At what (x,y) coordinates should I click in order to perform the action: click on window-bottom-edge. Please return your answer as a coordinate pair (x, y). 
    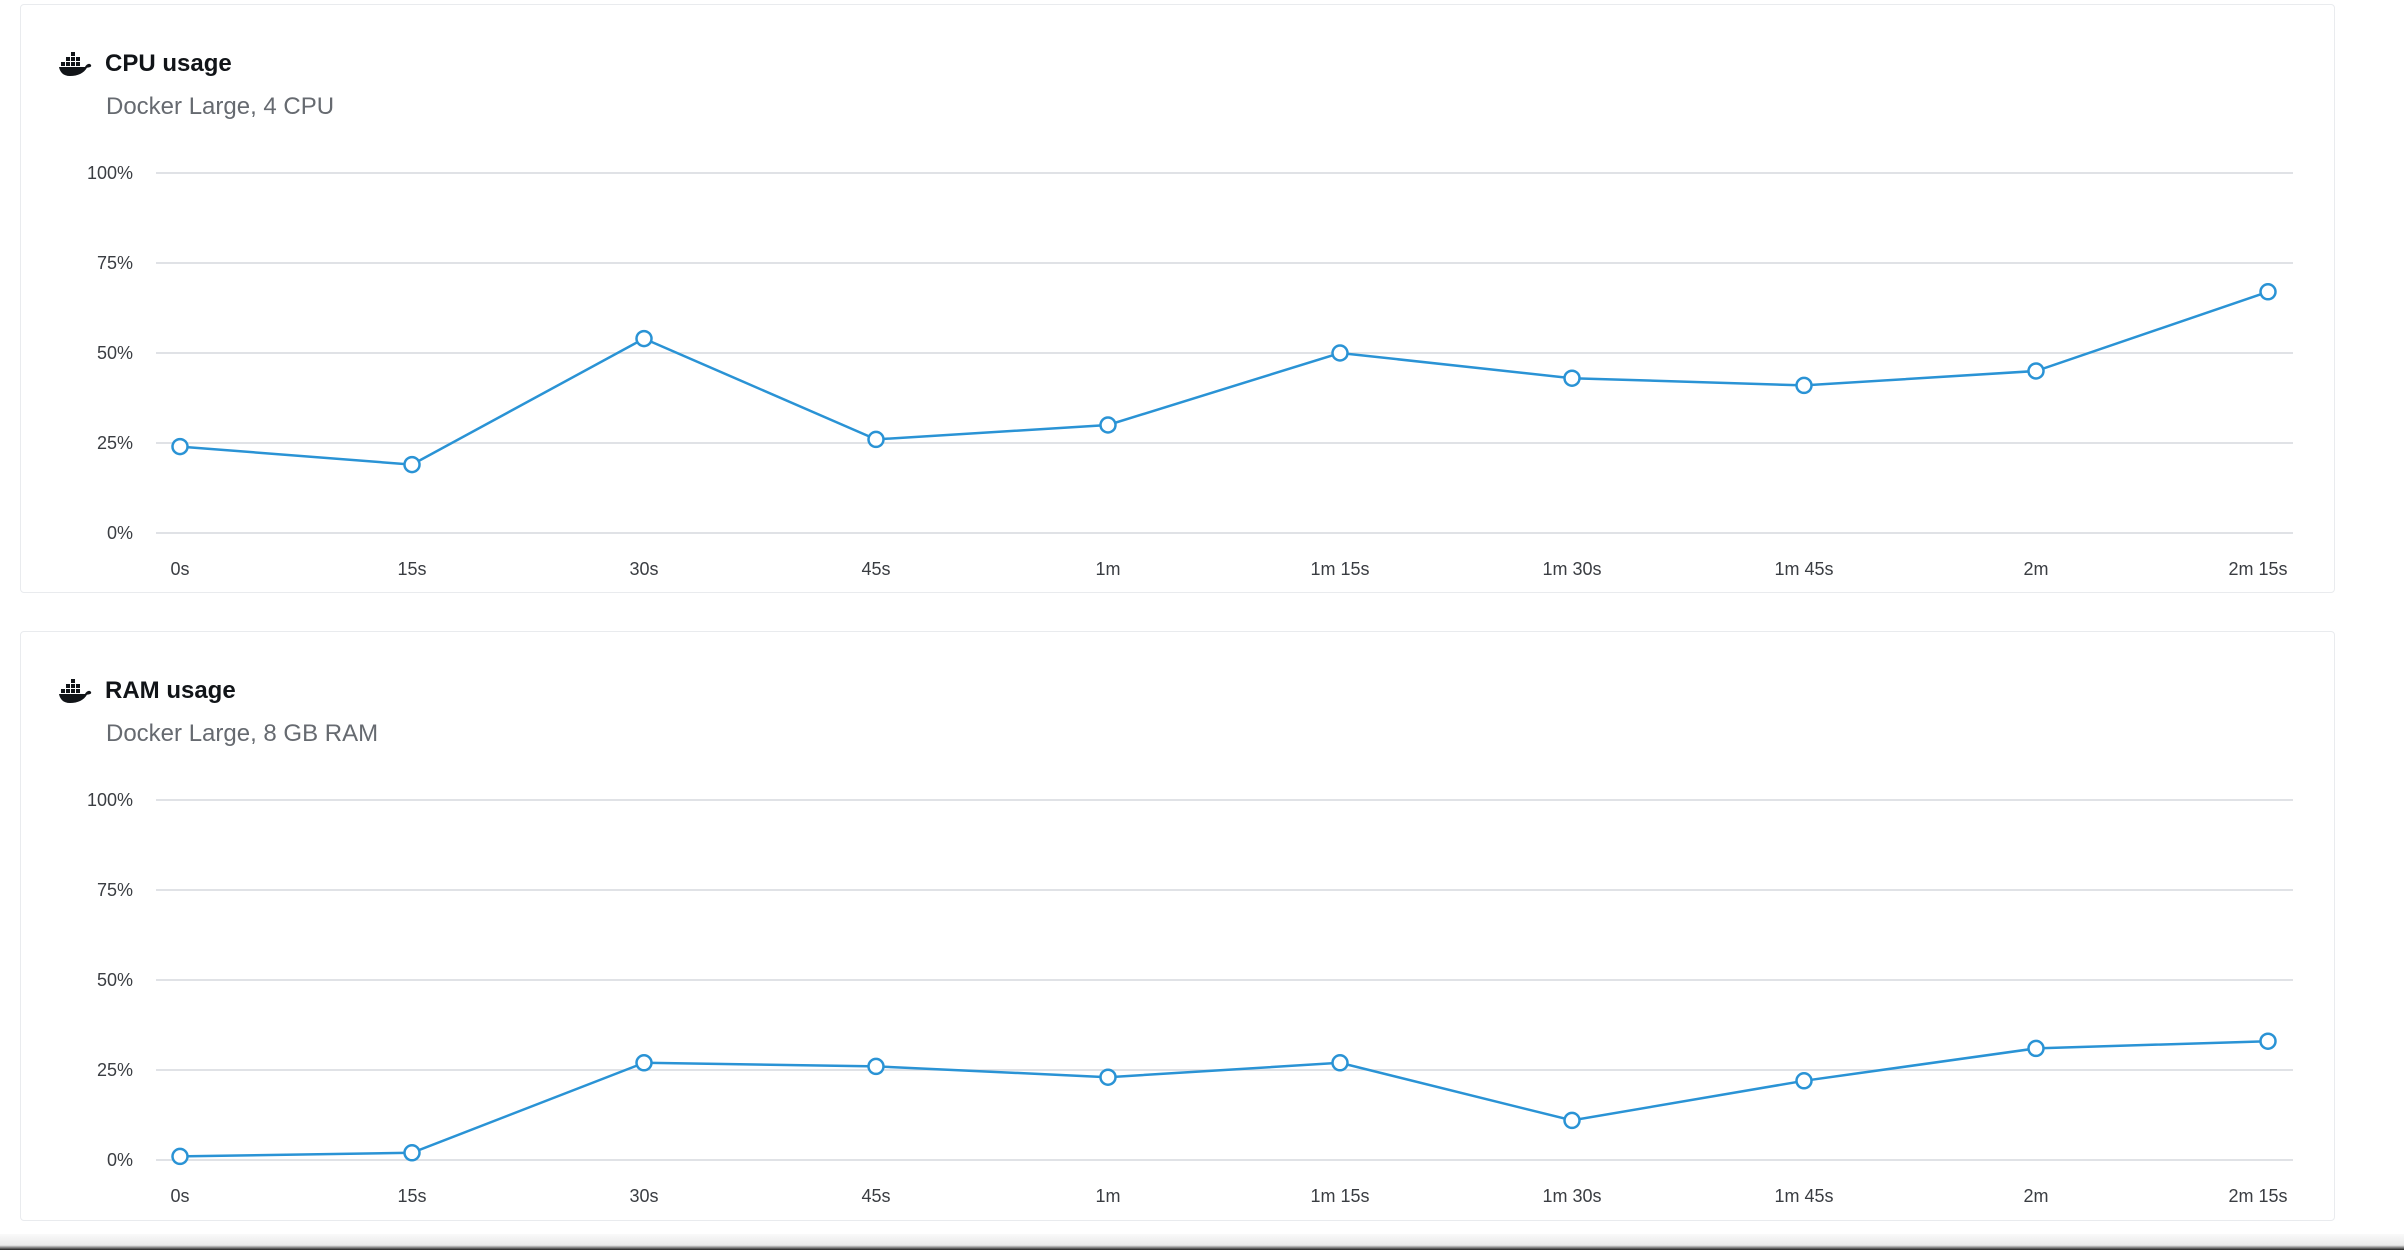
    Looking at the image, I should click on (1202, 1242).